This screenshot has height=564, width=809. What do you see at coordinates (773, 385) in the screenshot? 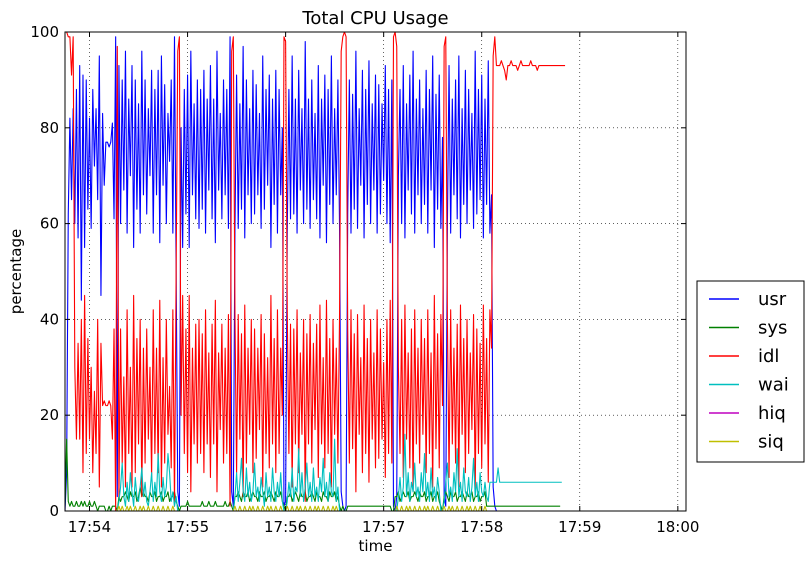
I see `legend-label-wai: wai` at bounding box center [773, 385].